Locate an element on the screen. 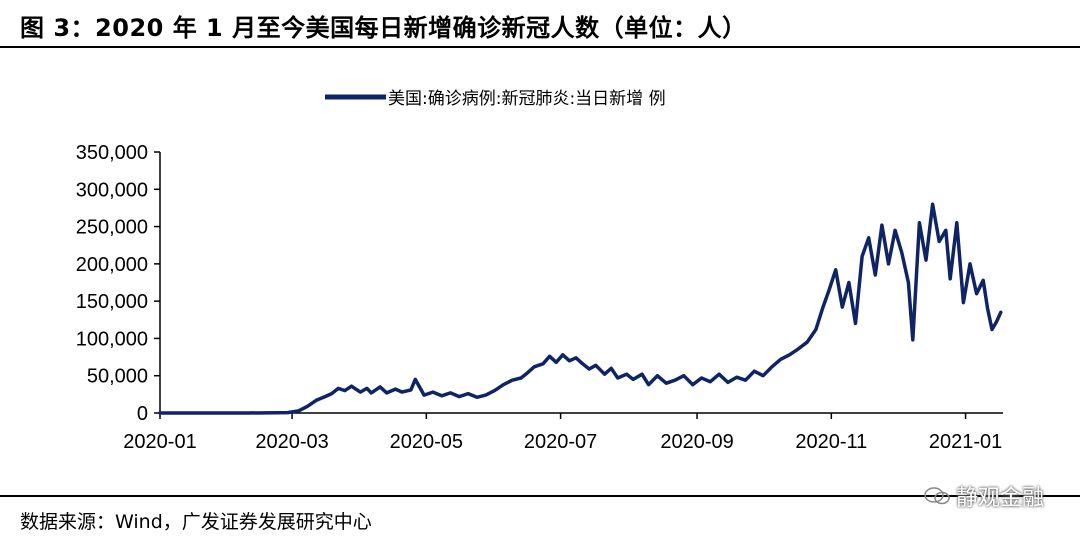  watermark-text: 静观金融 is located at coordinates (999, 498).